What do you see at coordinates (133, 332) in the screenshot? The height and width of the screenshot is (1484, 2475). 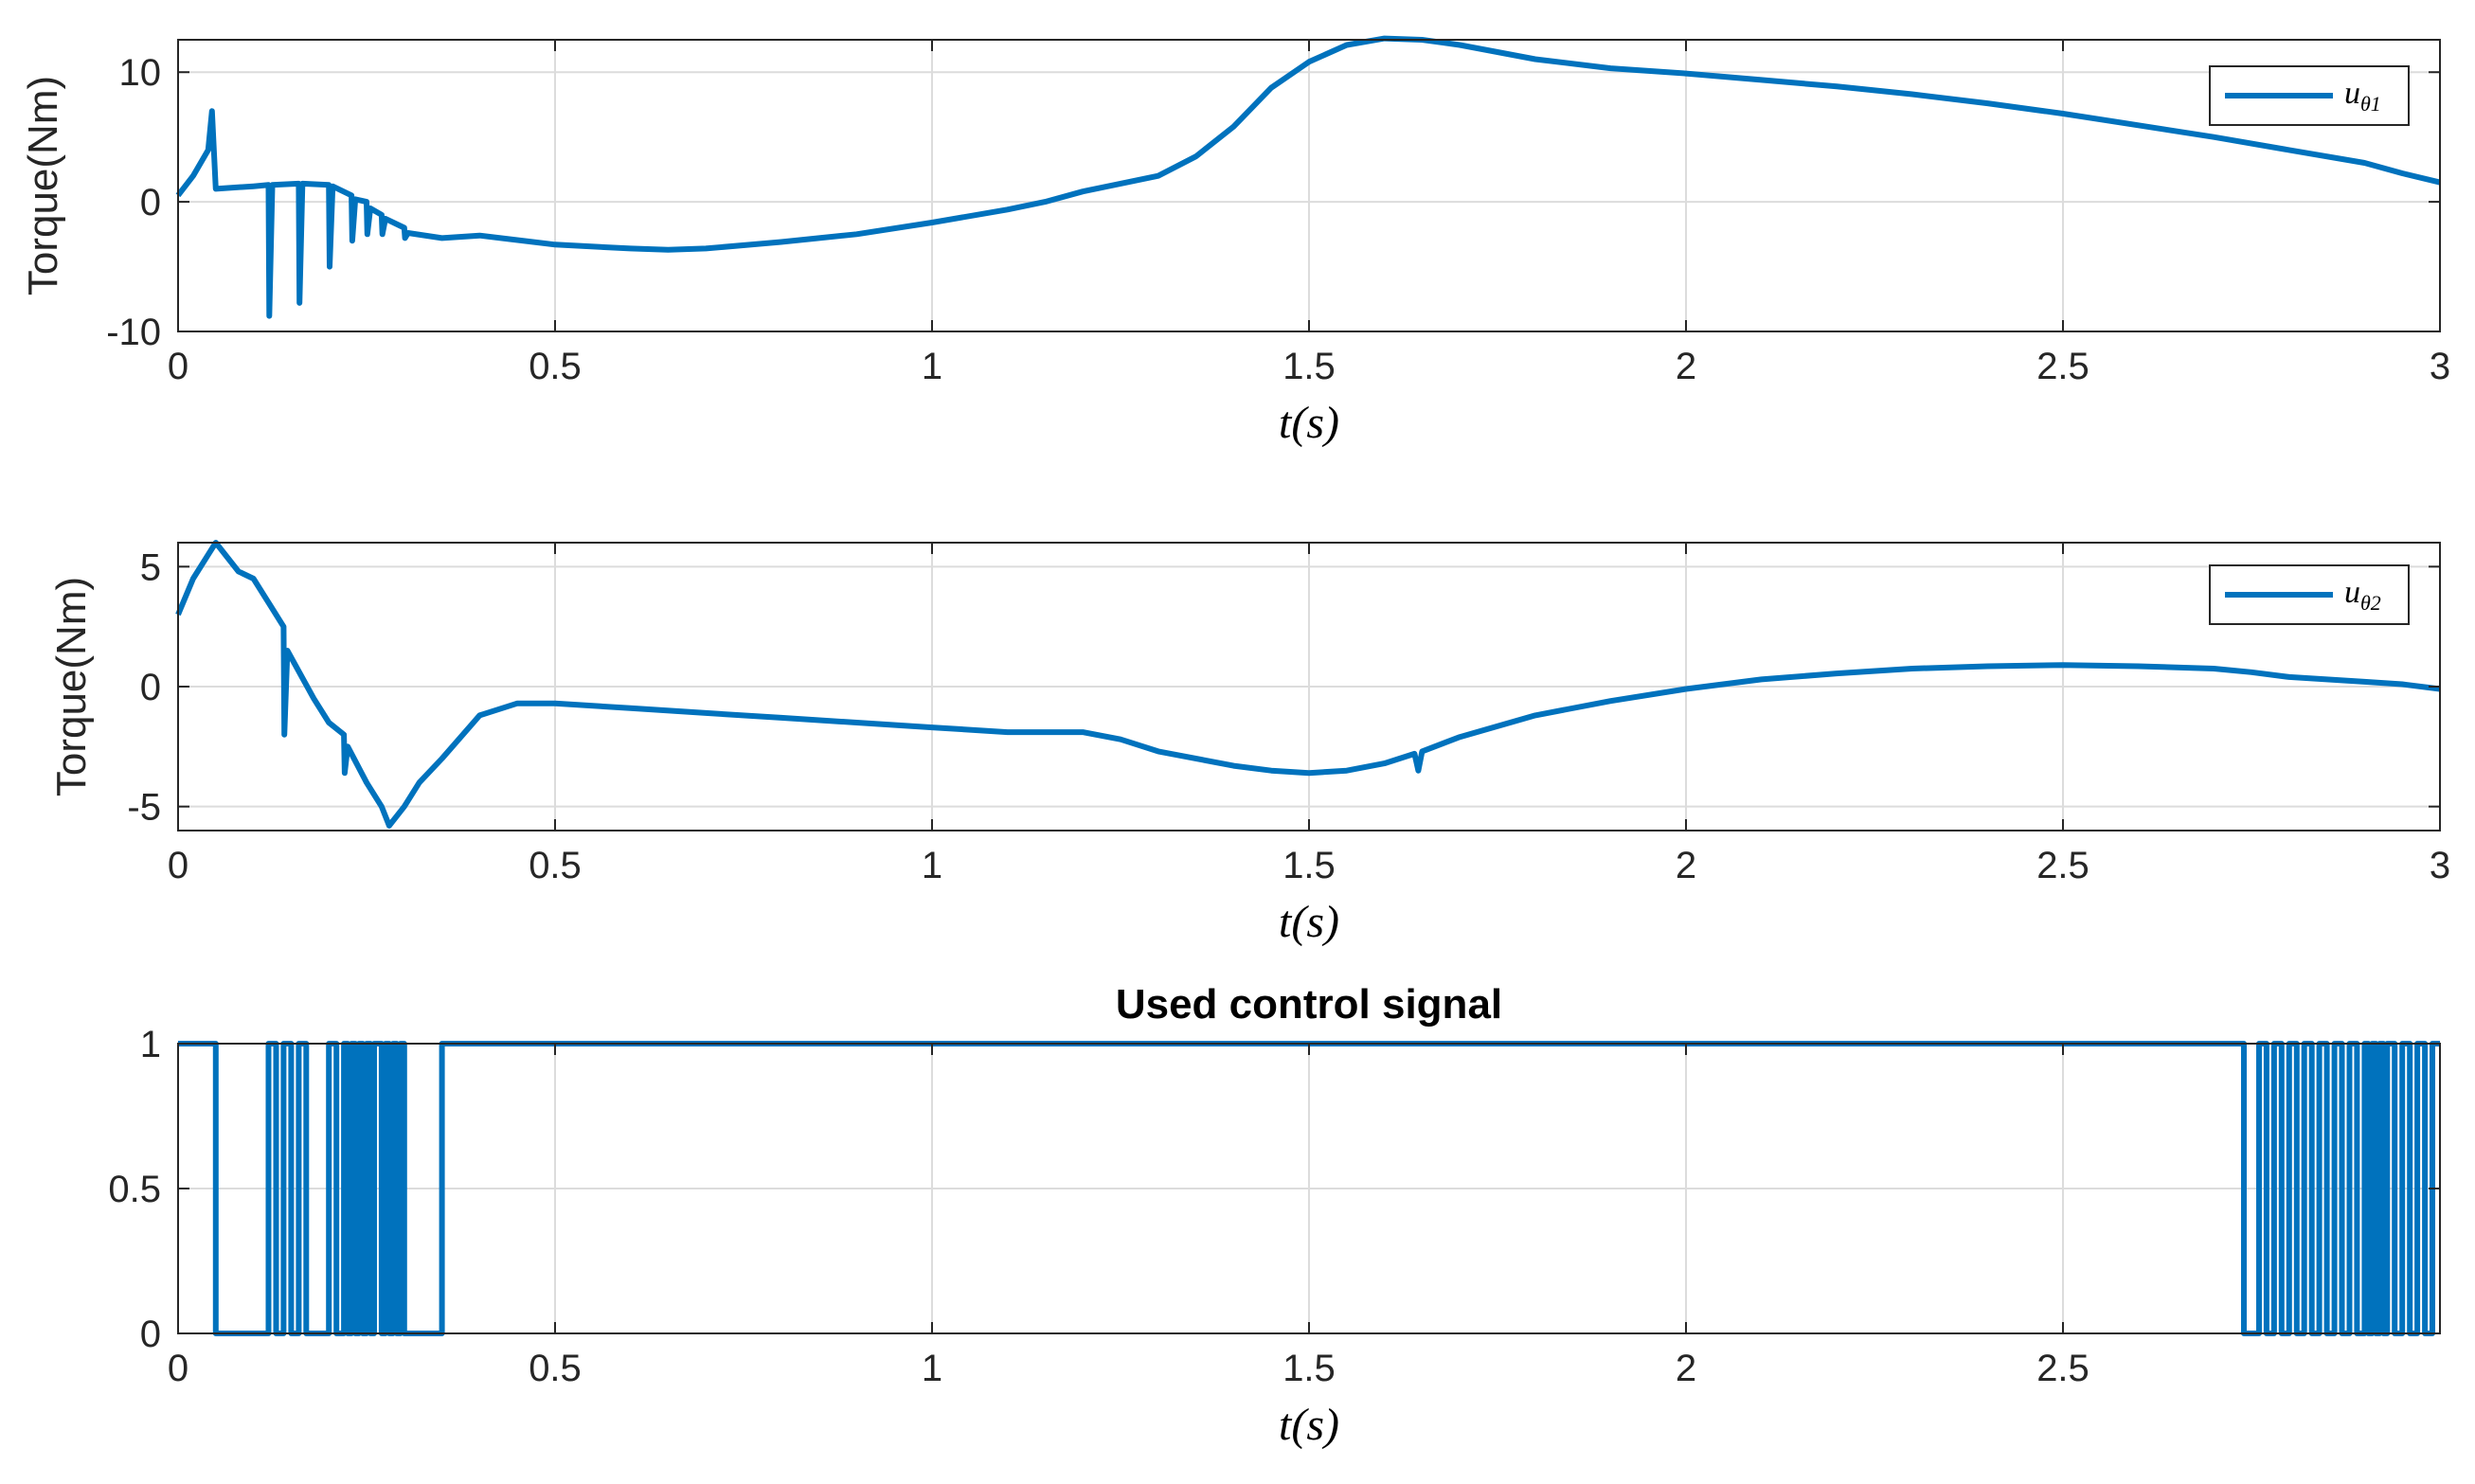 I see `y-tick-label: -10` at bounding box center [133, 332].